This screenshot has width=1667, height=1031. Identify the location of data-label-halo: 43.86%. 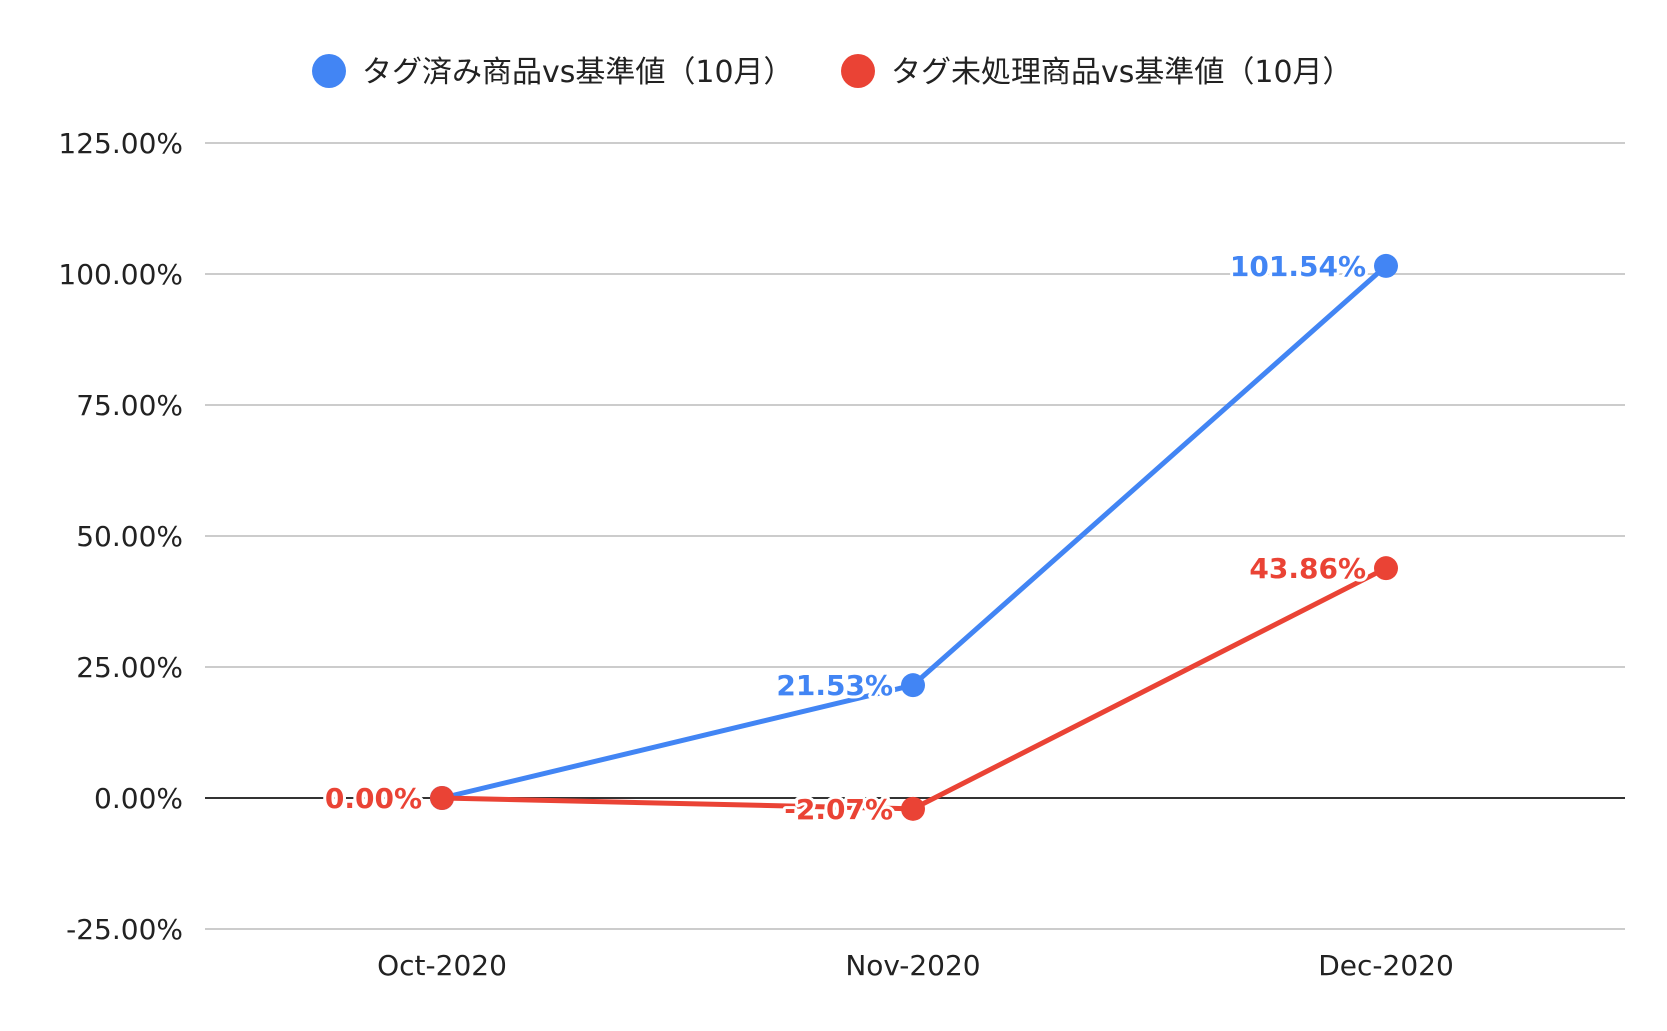
(1307, 568).